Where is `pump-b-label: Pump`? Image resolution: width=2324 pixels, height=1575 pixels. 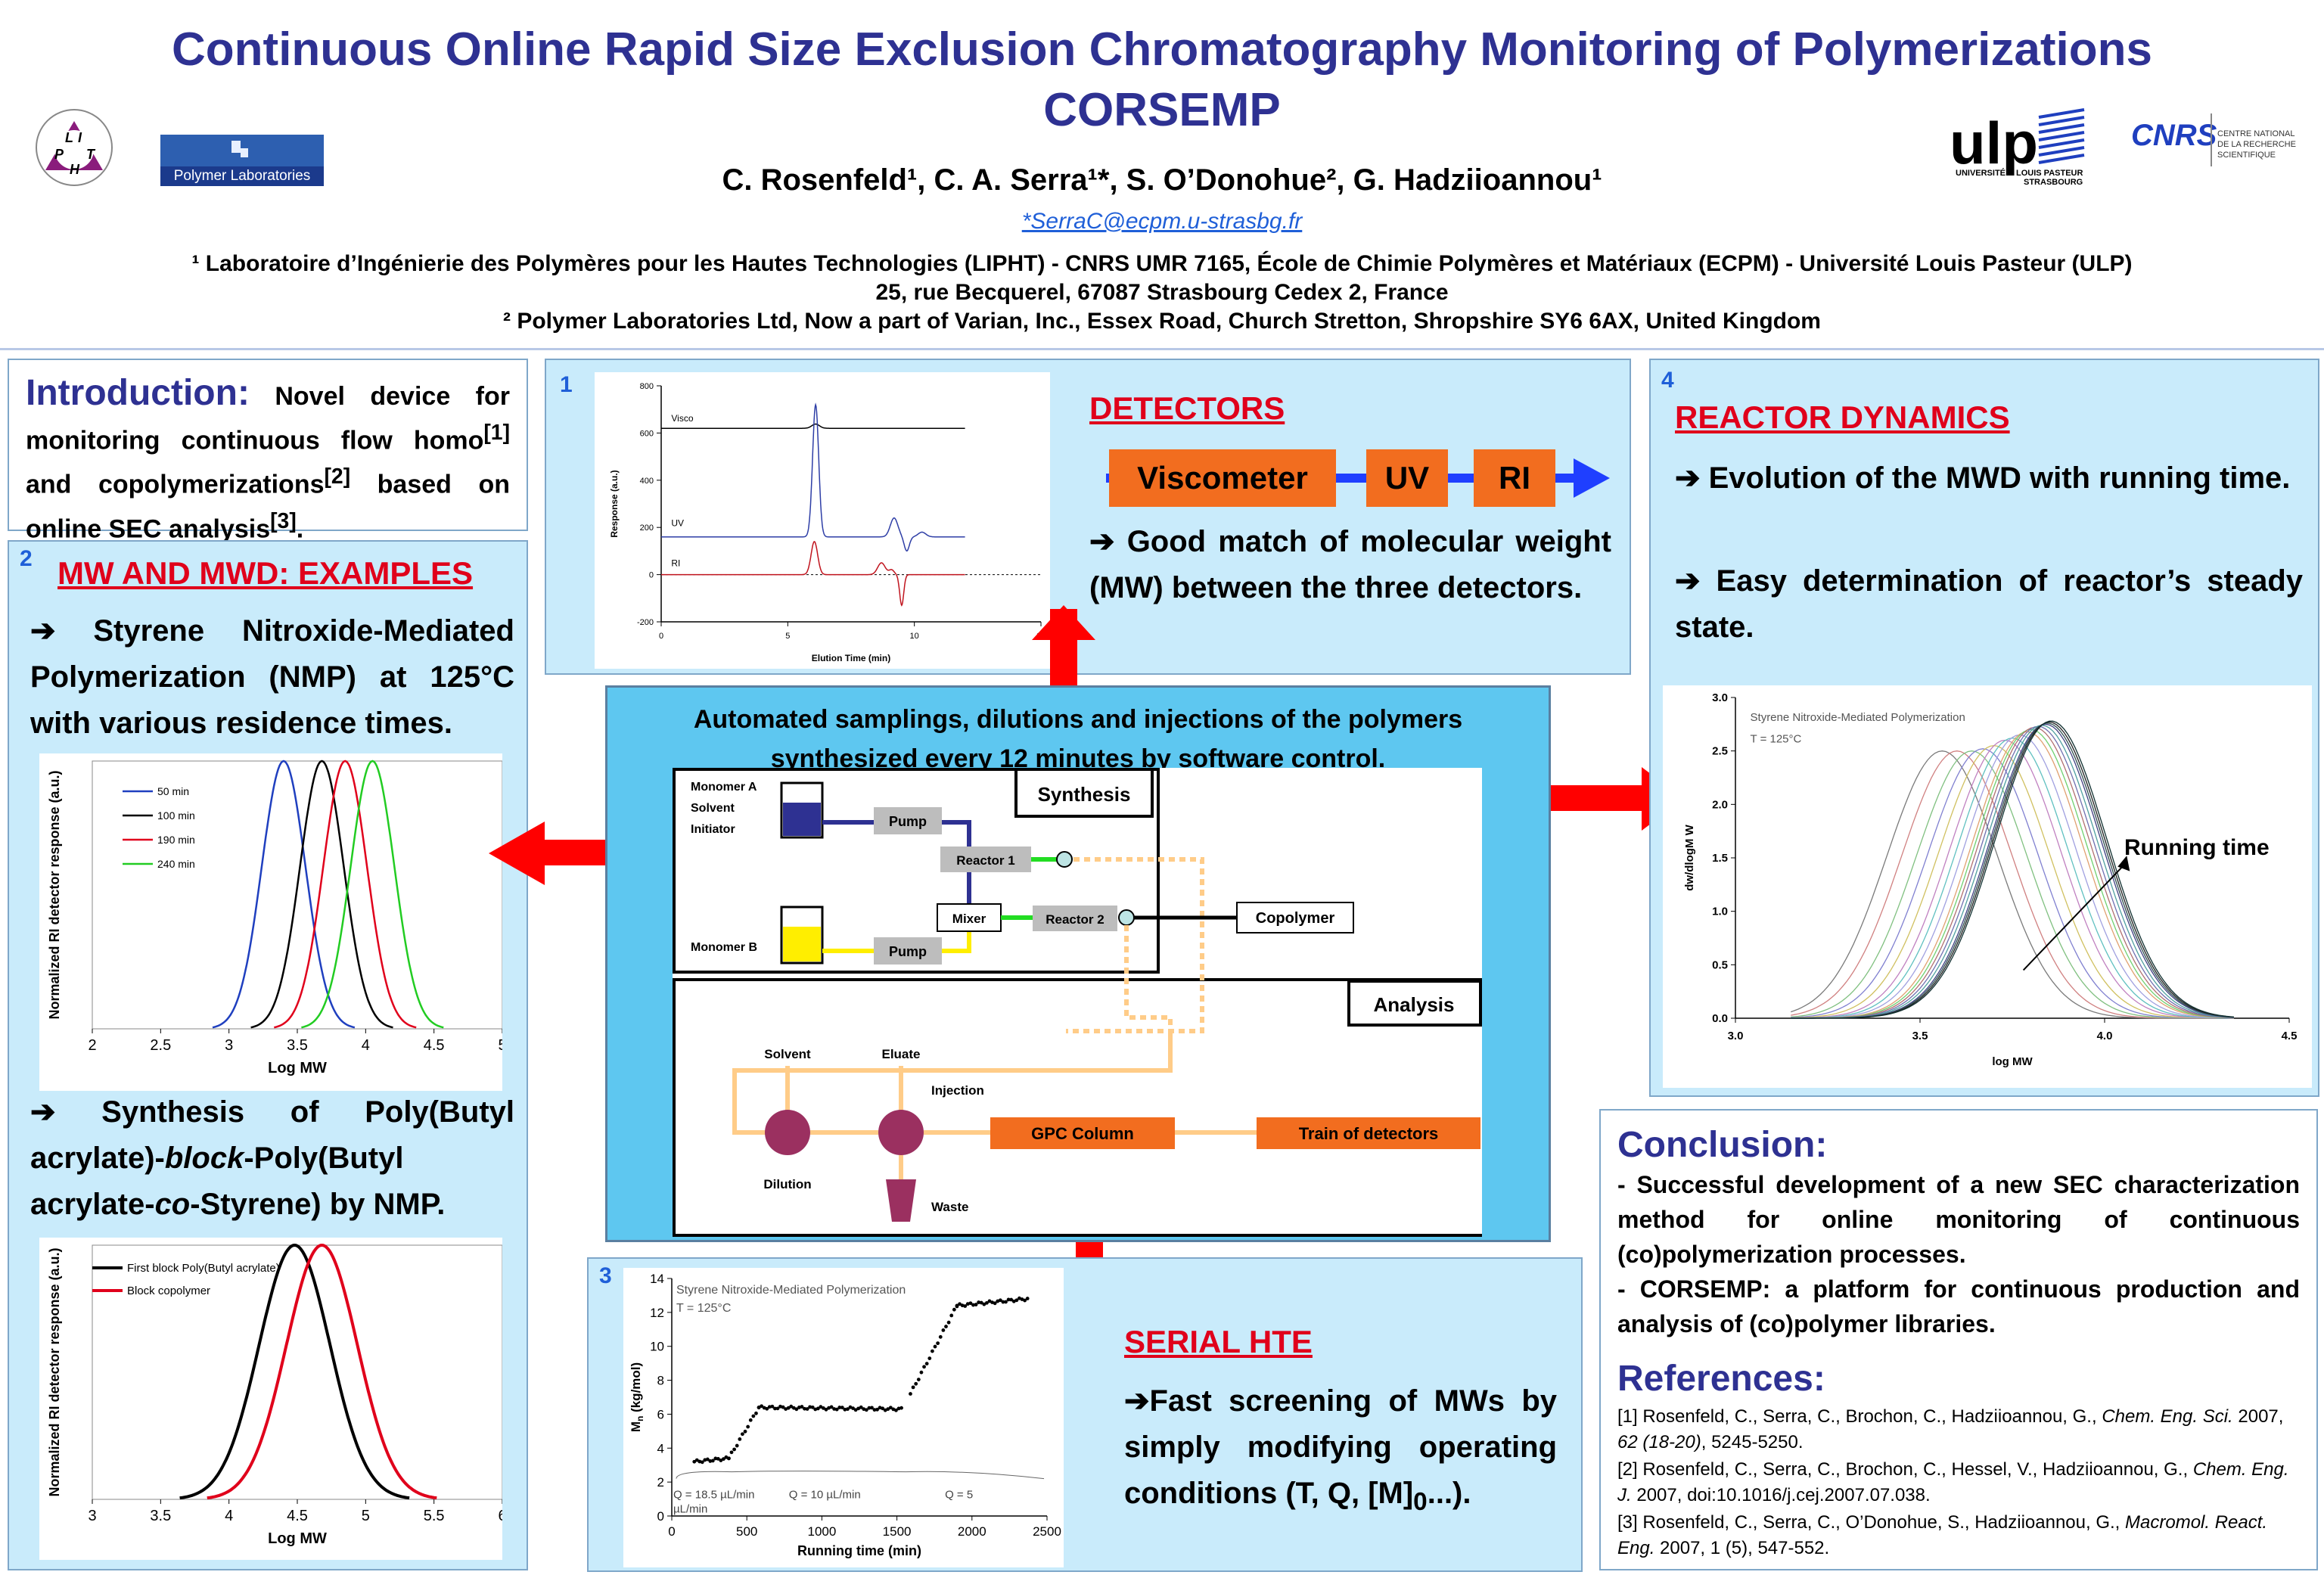
pump-b-label: Pump is located at coordinates (908, 951).